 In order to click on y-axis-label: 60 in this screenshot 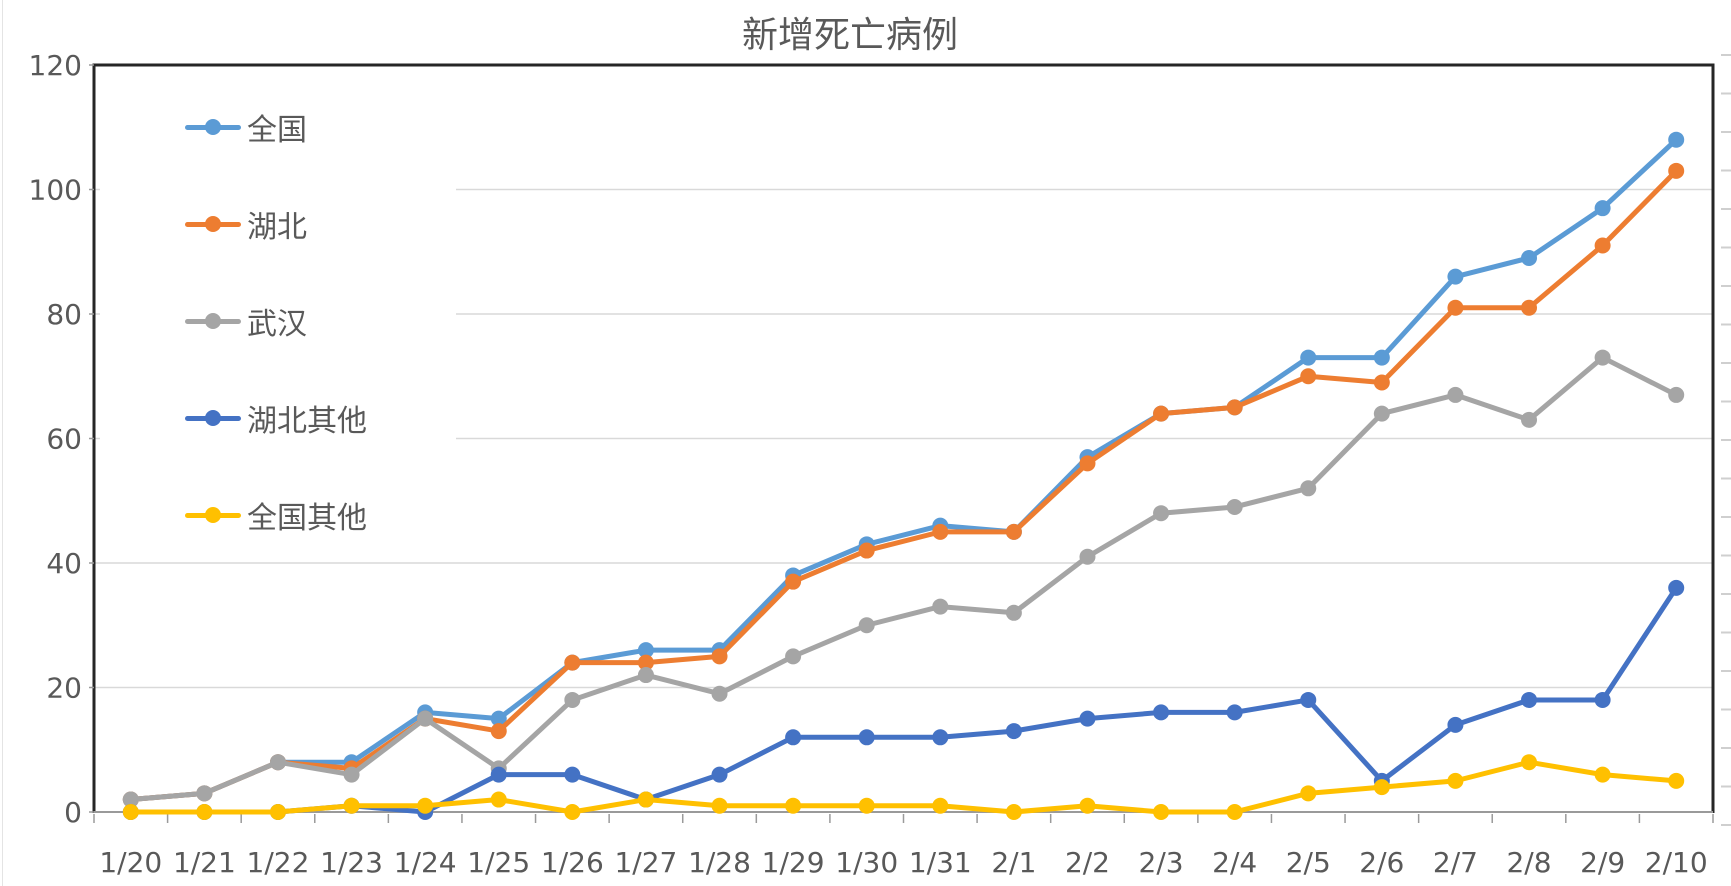, I will do `click(64, 439)`.